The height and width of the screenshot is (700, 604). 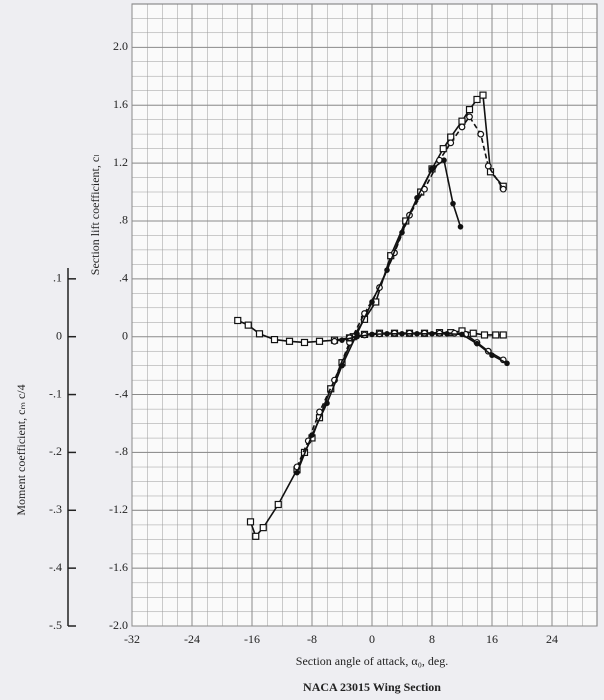 I want to click on y2-tick-label: 0, so click(x=59, y=335).